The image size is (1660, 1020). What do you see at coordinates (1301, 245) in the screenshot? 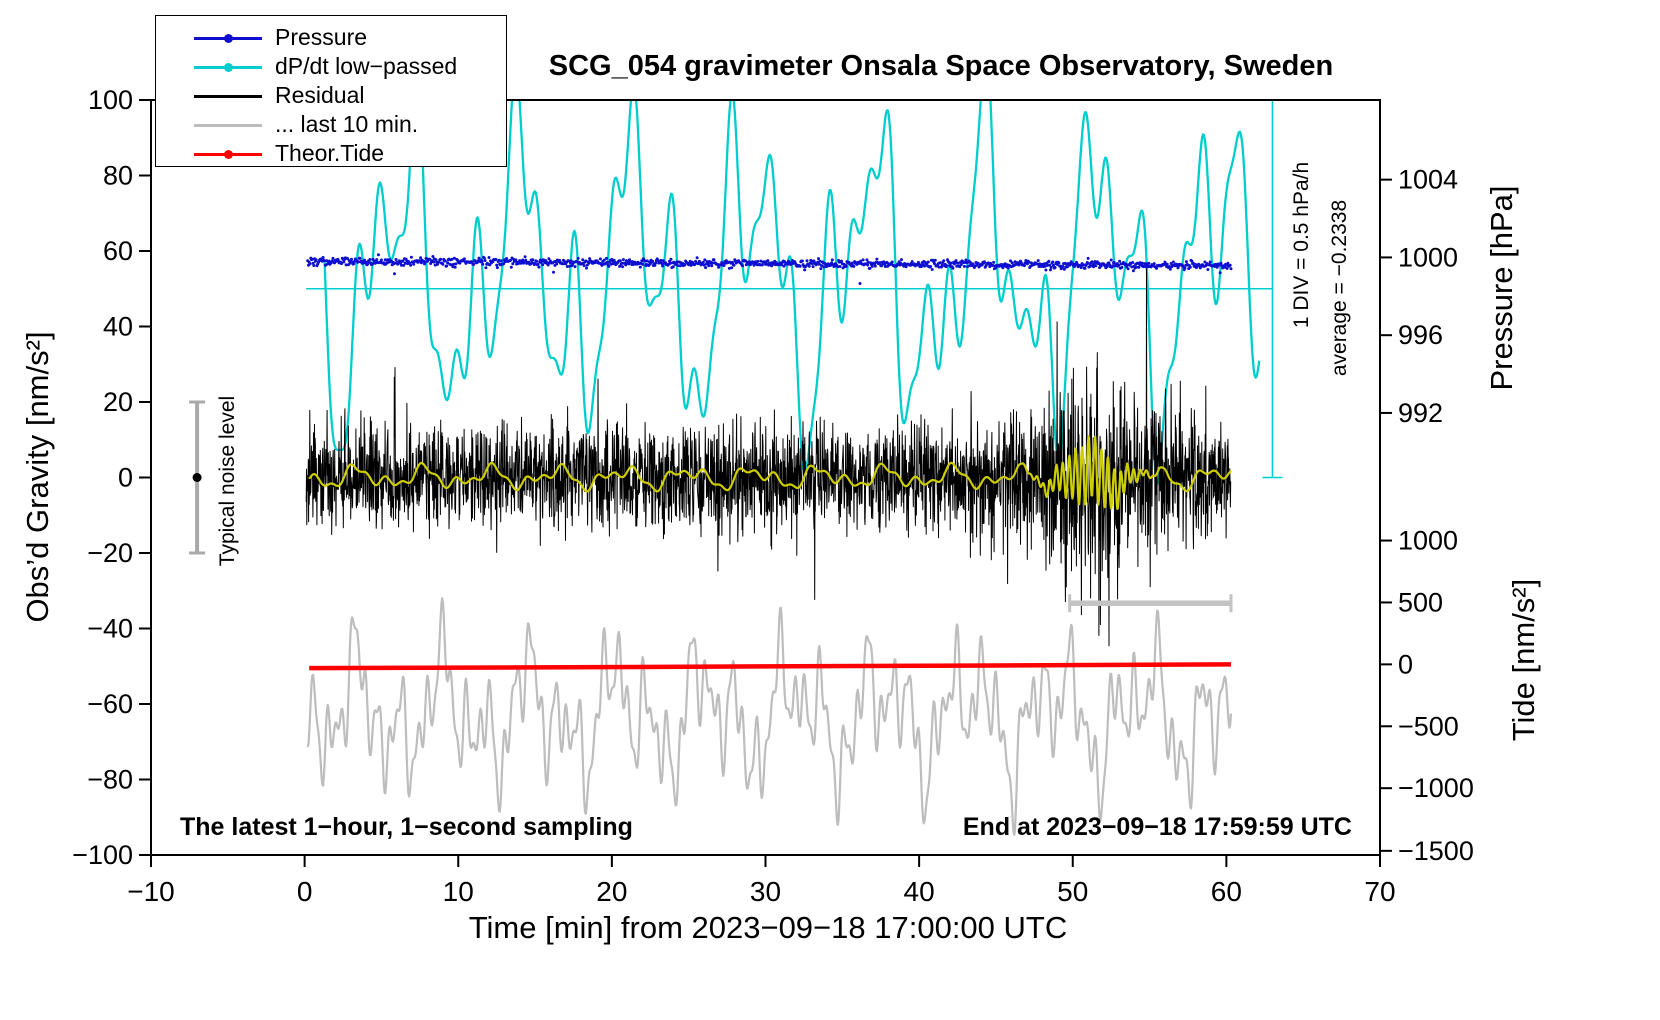
I see `div-scale-annotation: 1 DIV = 0.5 hPa/h` at bounding box center [1301, 245].